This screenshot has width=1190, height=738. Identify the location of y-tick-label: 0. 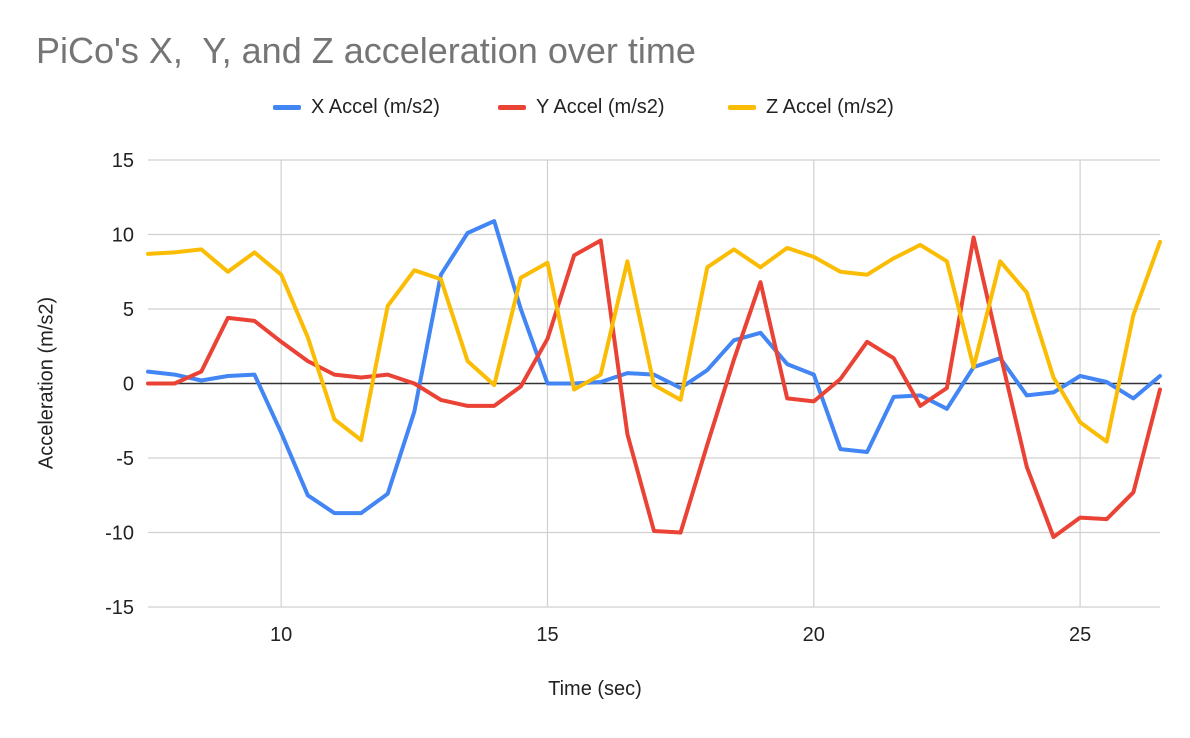
(128, 385).